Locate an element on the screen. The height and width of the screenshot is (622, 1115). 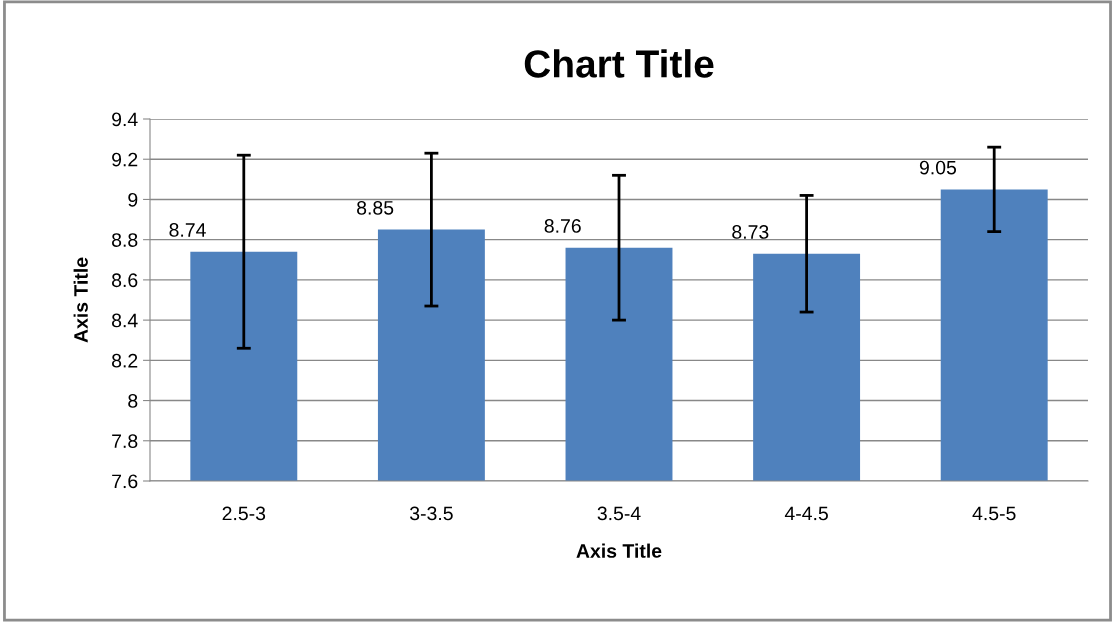
data-label: 8.76 is located at coordinates (562, 226).